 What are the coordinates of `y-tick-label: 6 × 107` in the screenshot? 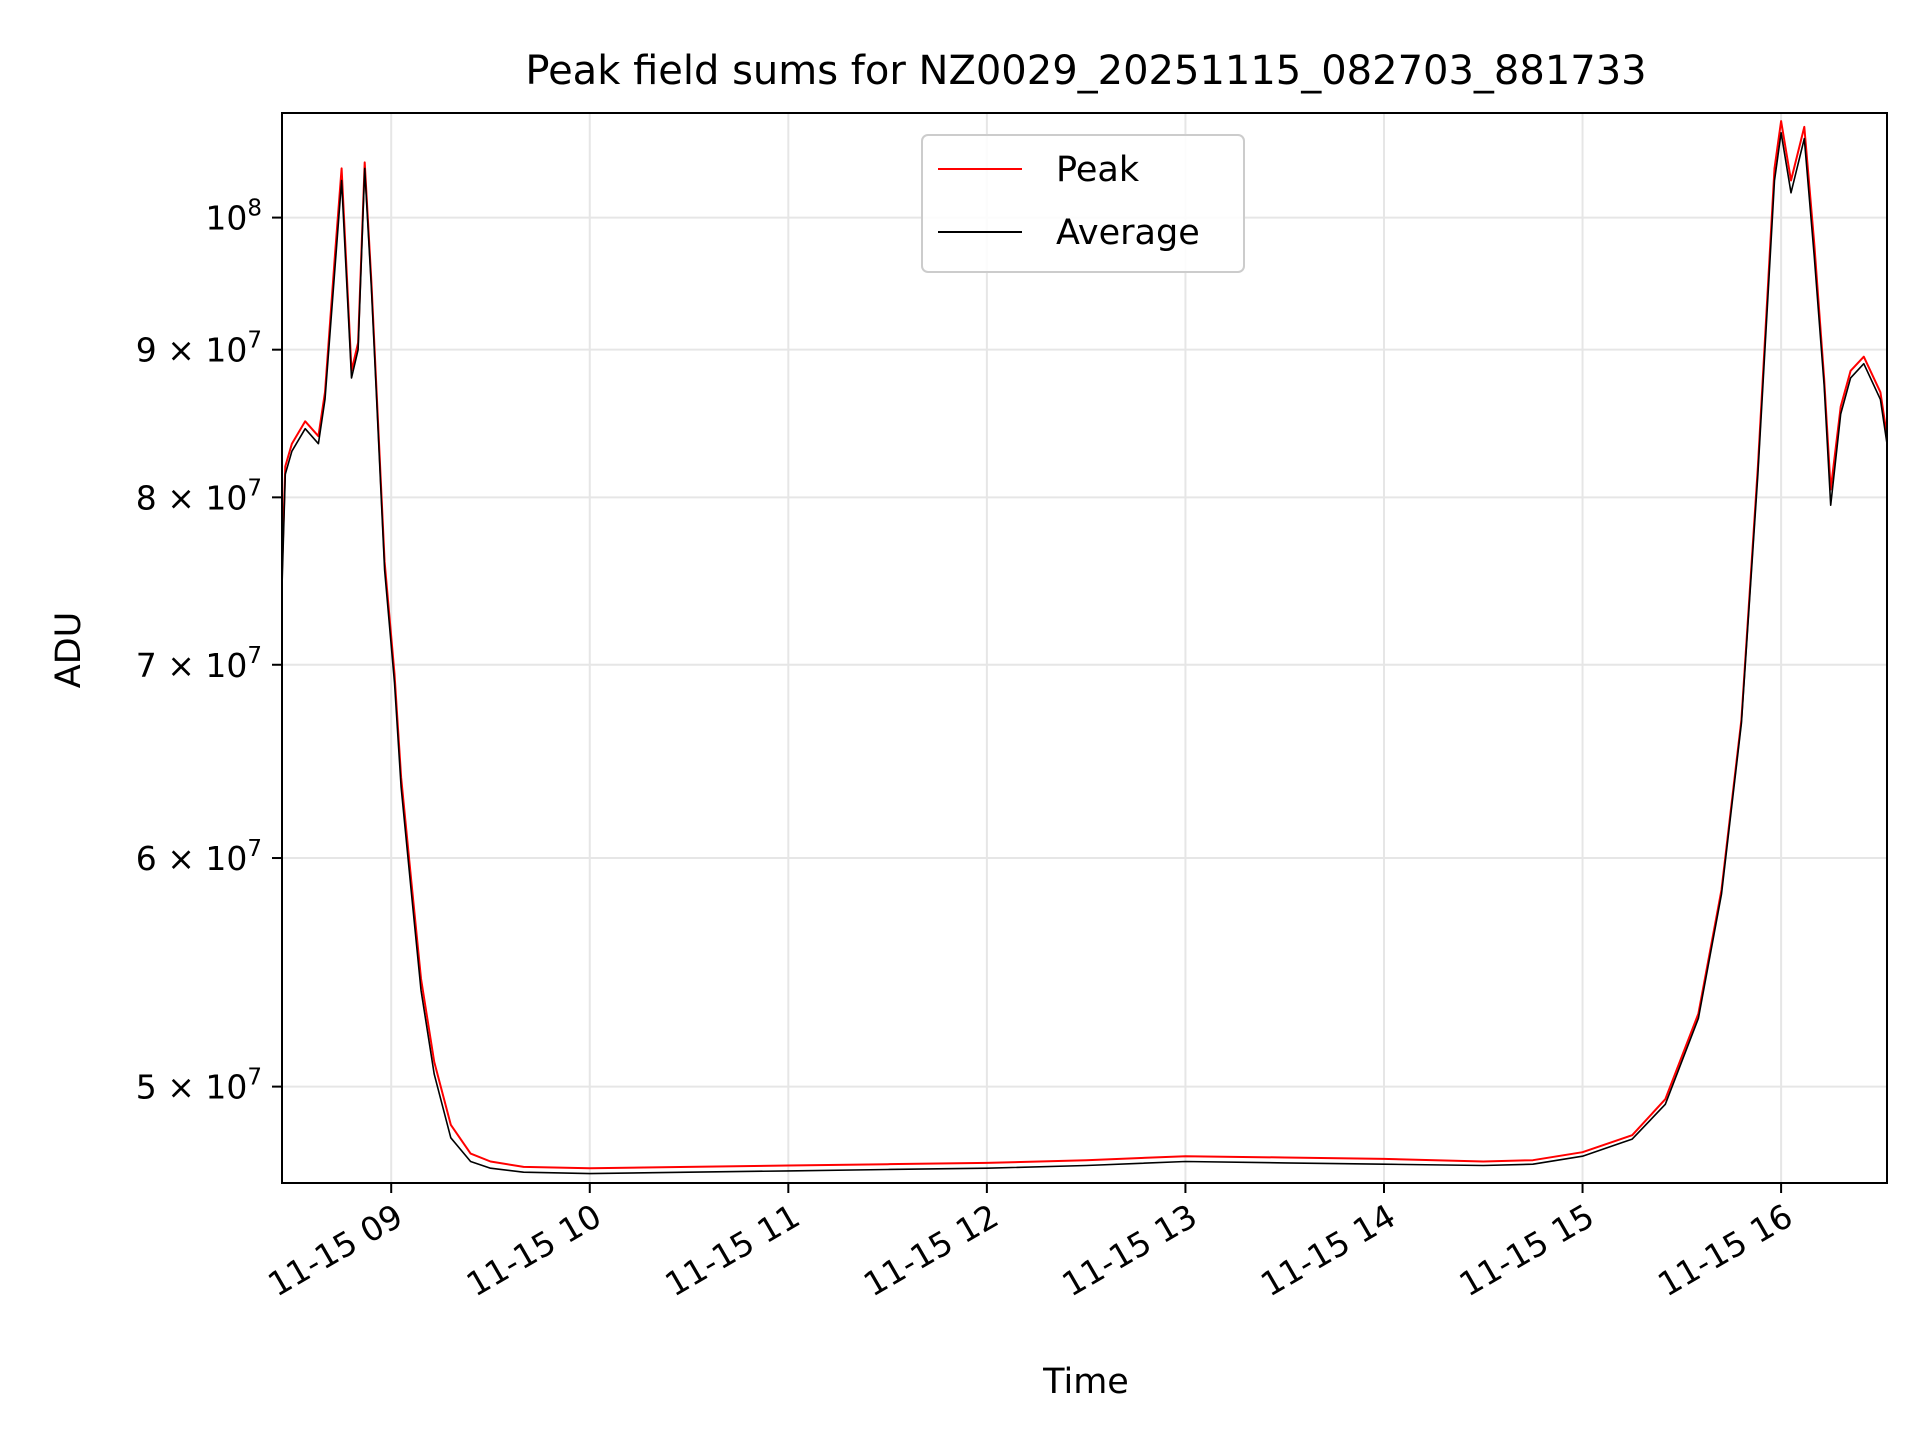 It's located at (199, 857).